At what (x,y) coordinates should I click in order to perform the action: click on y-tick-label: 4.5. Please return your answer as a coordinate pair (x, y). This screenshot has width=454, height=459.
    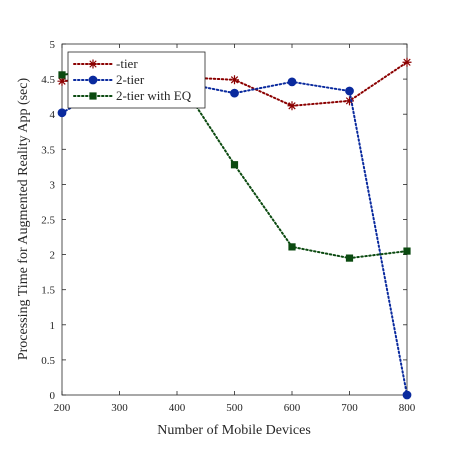
    Looking at the image, I should click on (48, 80).